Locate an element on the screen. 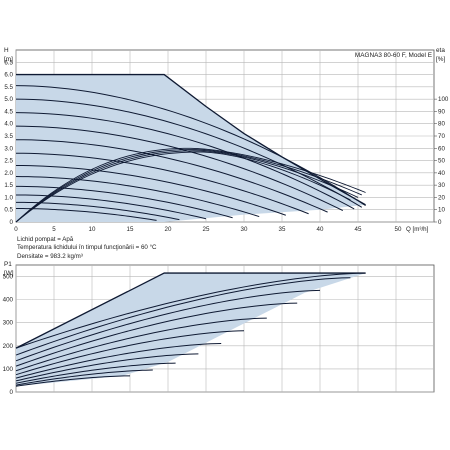 This screenshot has width=450, height=450. head-tick-label: 1.5 is located at coordinates (8, 185).